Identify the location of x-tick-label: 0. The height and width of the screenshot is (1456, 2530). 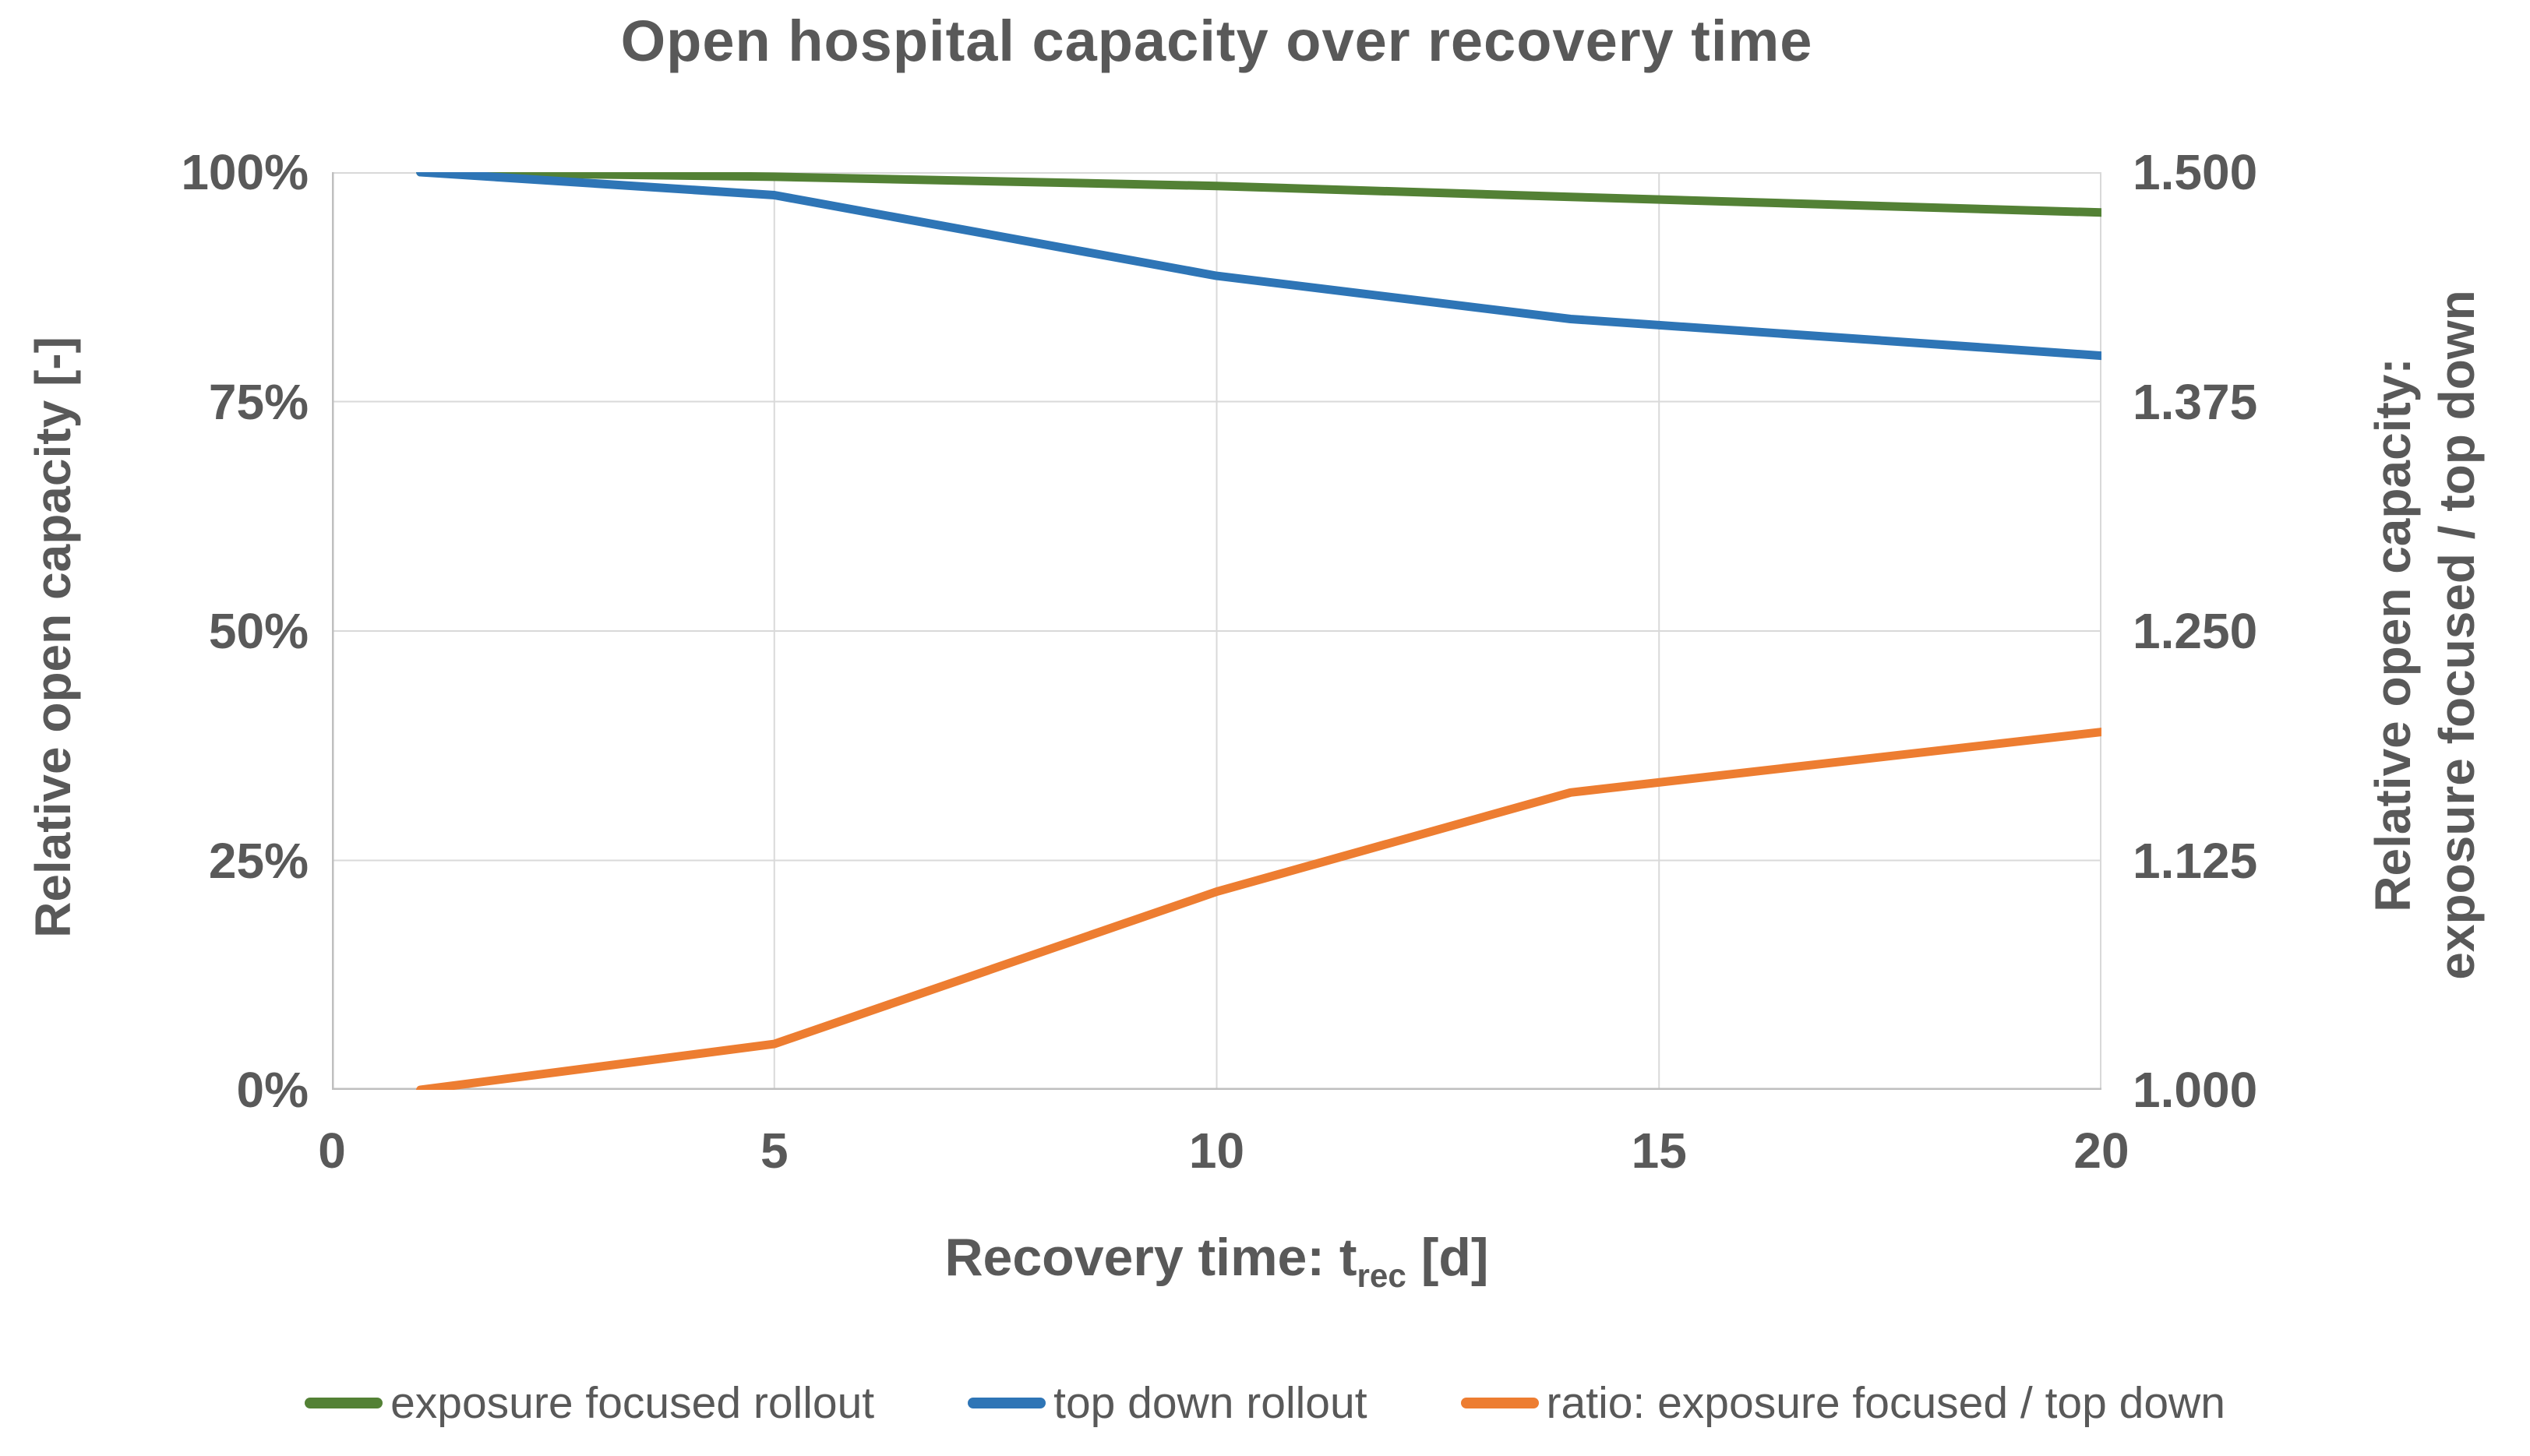
(332, 1151).